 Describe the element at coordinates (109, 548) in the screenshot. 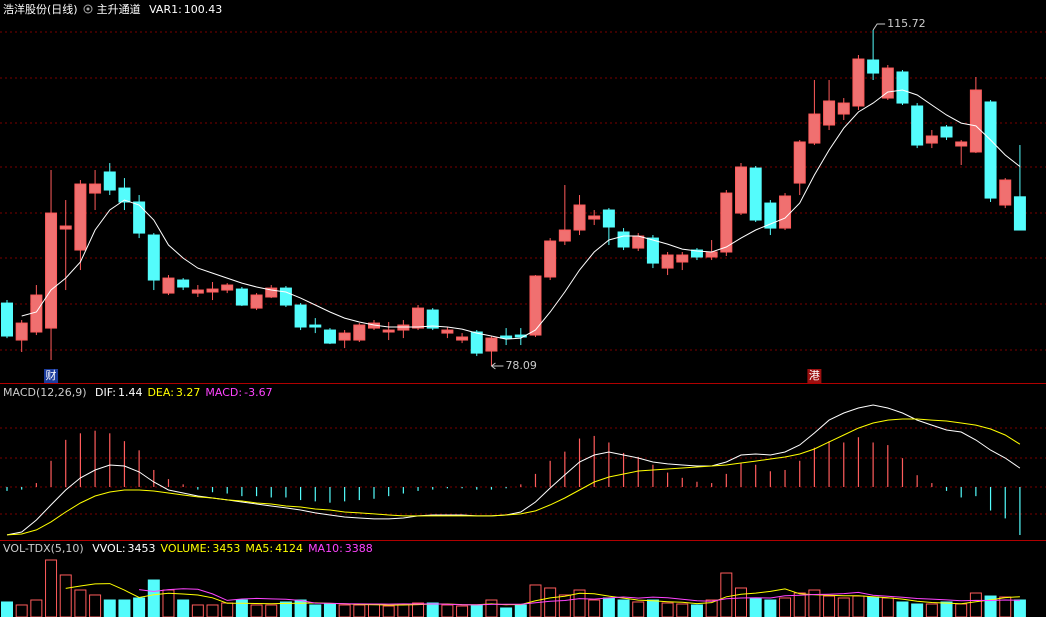

I see `legend-name: VVOL:` at that location.